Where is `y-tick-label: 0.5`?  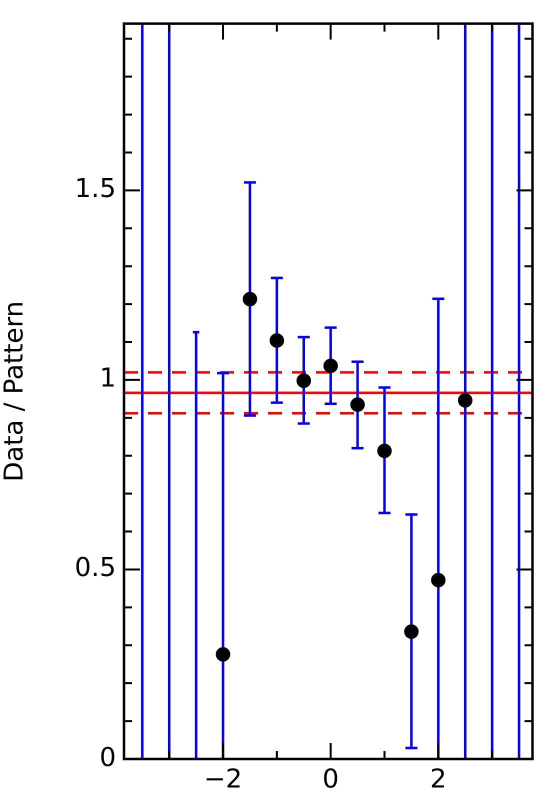
y-tick-label: 0.5 is located at coordinates (95, 568).